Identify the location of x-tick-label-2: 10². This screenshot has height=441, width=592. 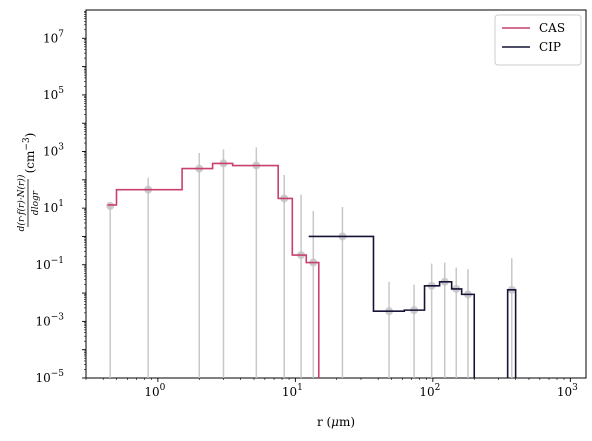
(429, 391).